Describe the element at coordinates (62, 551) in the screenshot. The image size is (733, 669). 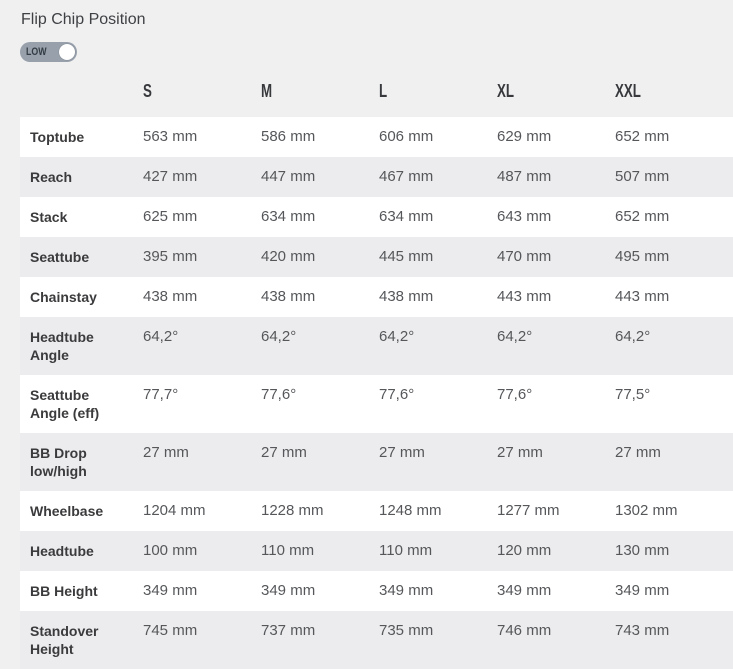
I see `row-label: Headtube` at that location.